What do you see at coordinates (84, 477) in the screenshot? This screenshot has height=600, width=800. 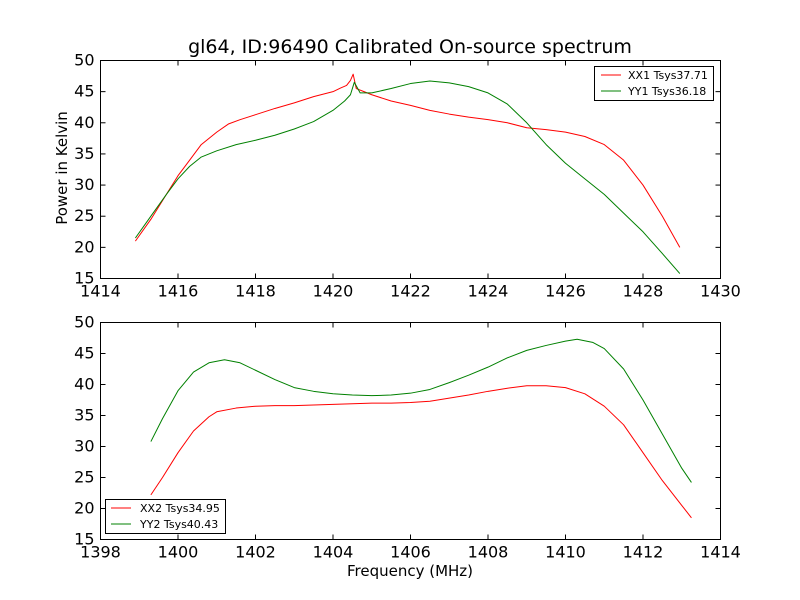 I see `bottom-y-tick-label: 25` at bounding box center [84, 477].